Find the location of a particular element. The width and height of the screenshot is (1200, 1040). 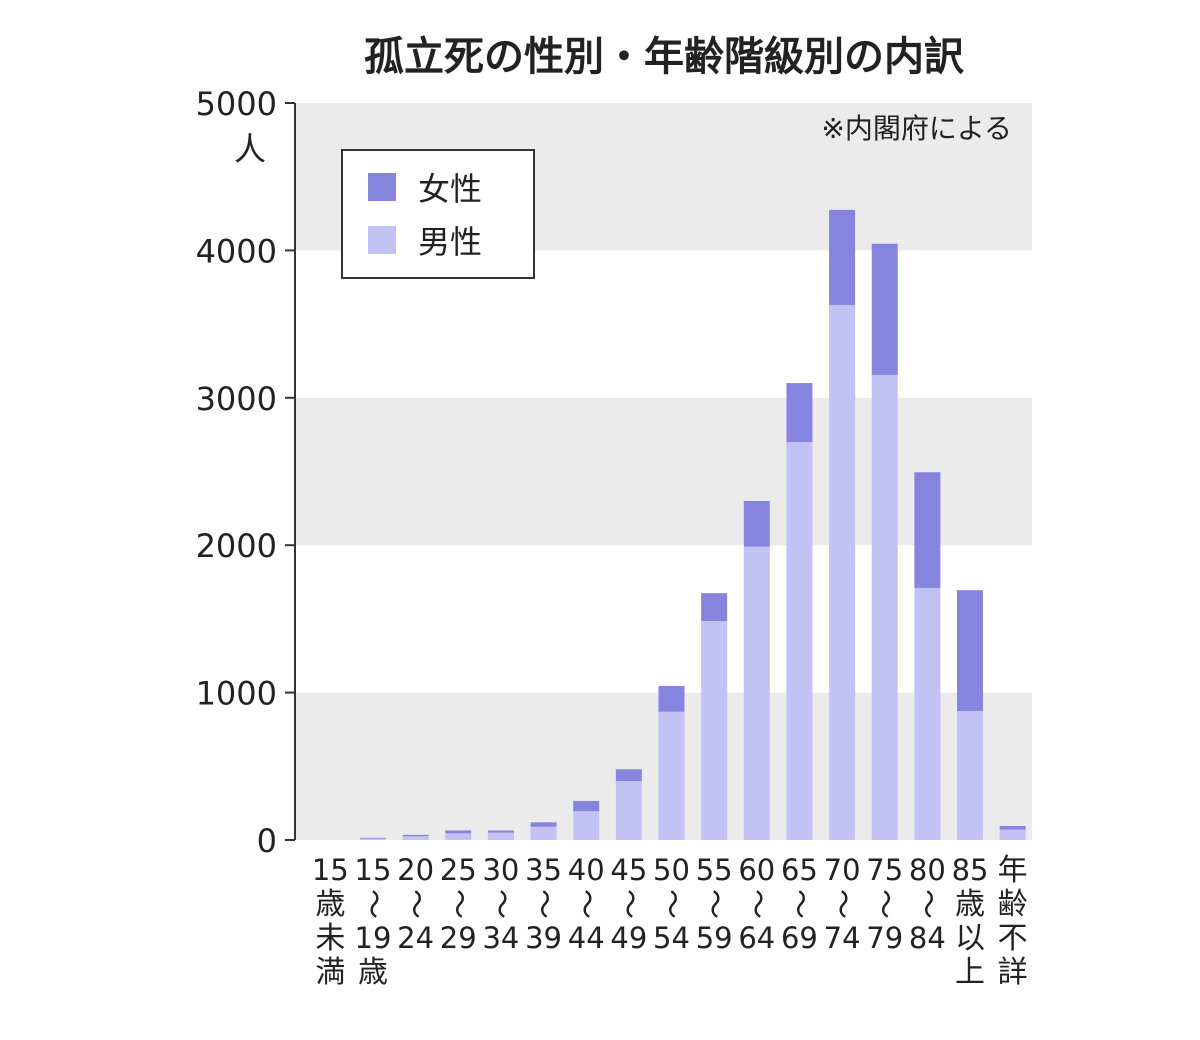

legend-label-male: 男性 is located at coordinates (450, 242).